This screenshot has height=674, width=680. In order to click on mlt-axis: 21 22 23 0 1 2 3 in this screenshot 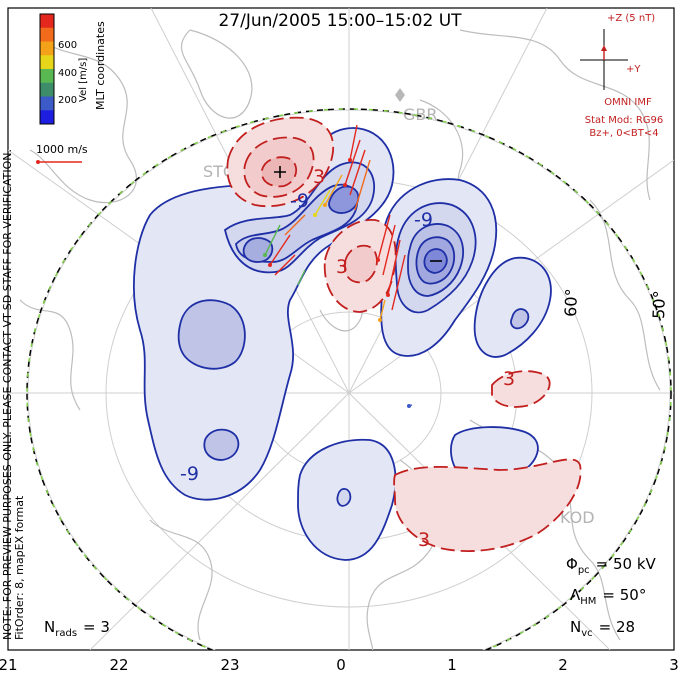, I will do `click(339, 665)`.